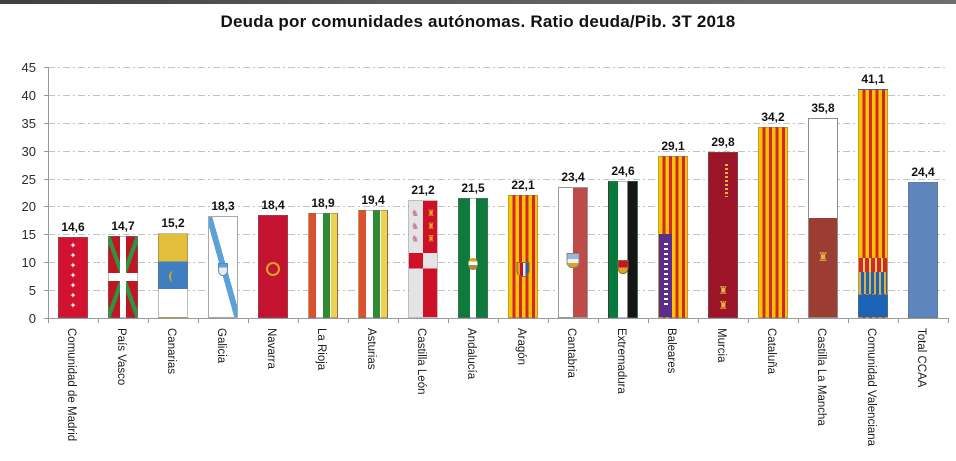 The image size is (956, 461). Describe the element at coordinates (323, 265) in the screenshot. I see `bar-larioja` at that location.